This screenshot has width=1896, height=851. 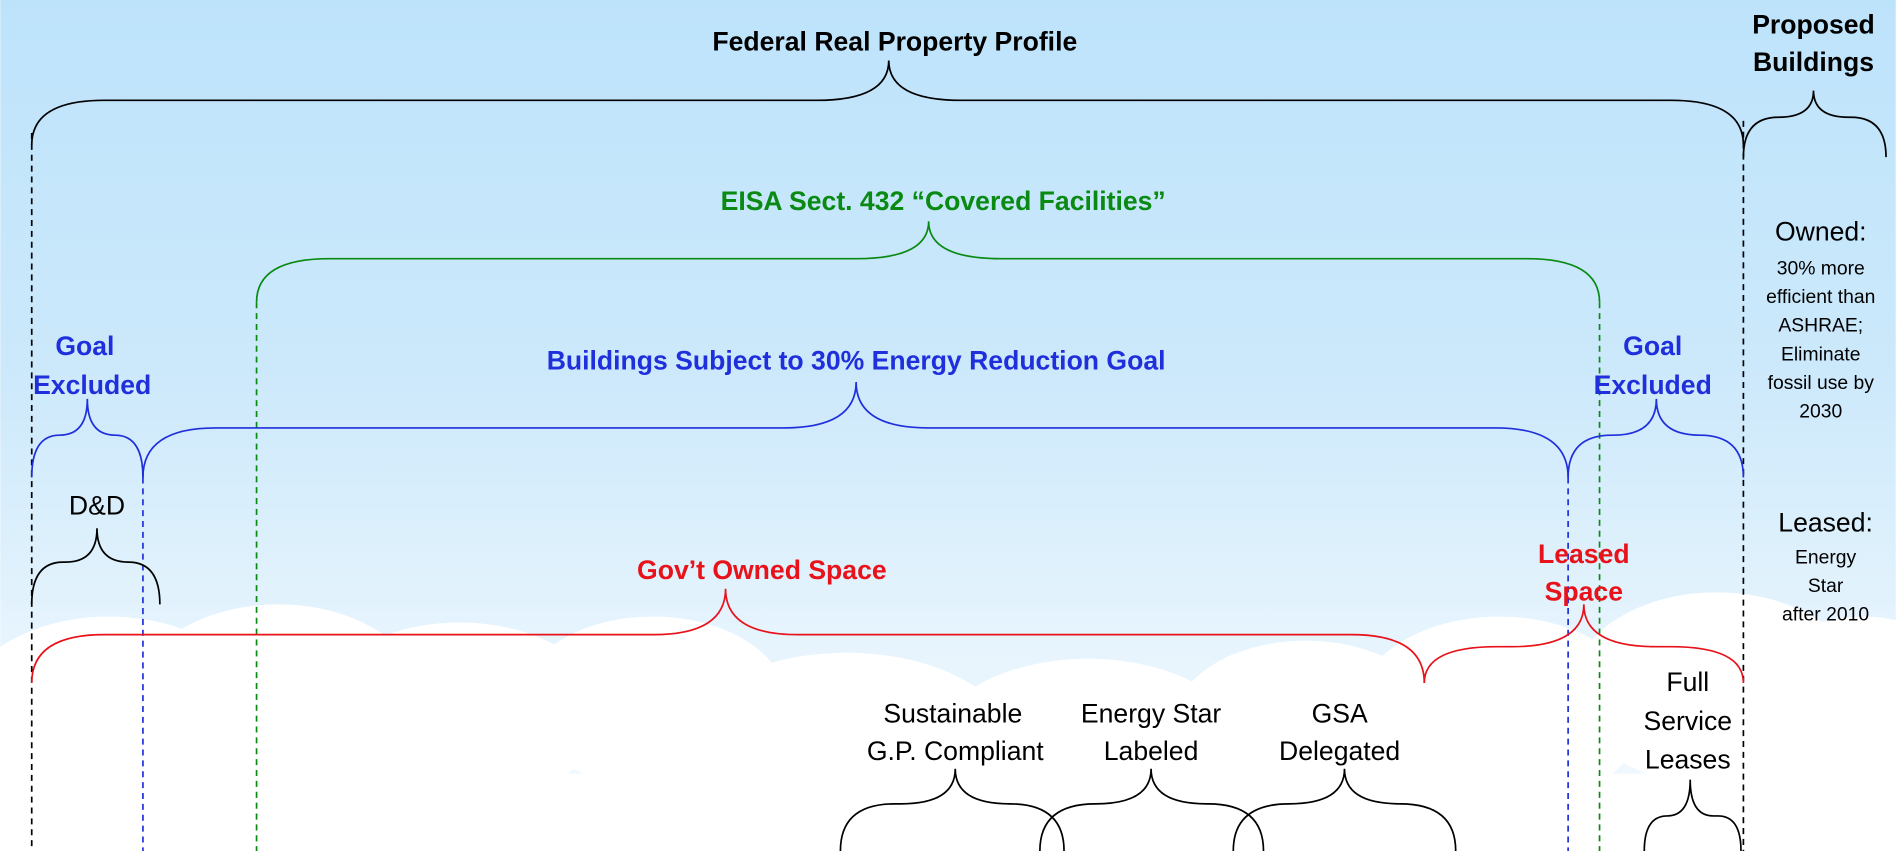 I want to click on label: Full, so click(x=1687, y=682).